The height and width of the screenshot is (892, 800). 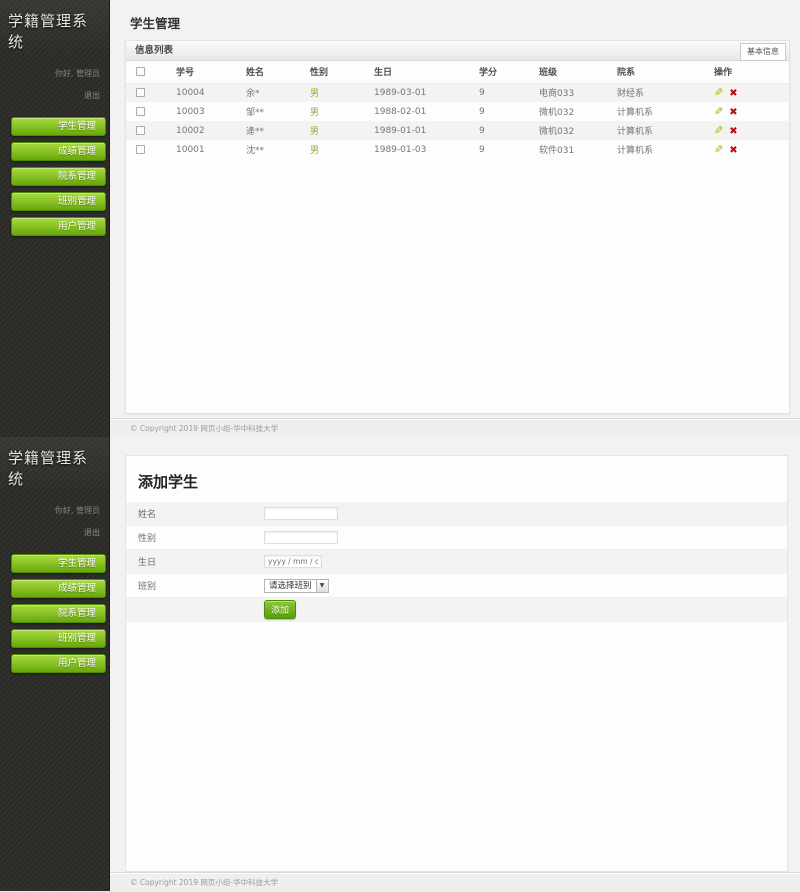 I want to click on class-select-value: 请选择班别, so click(x=290, y=585).